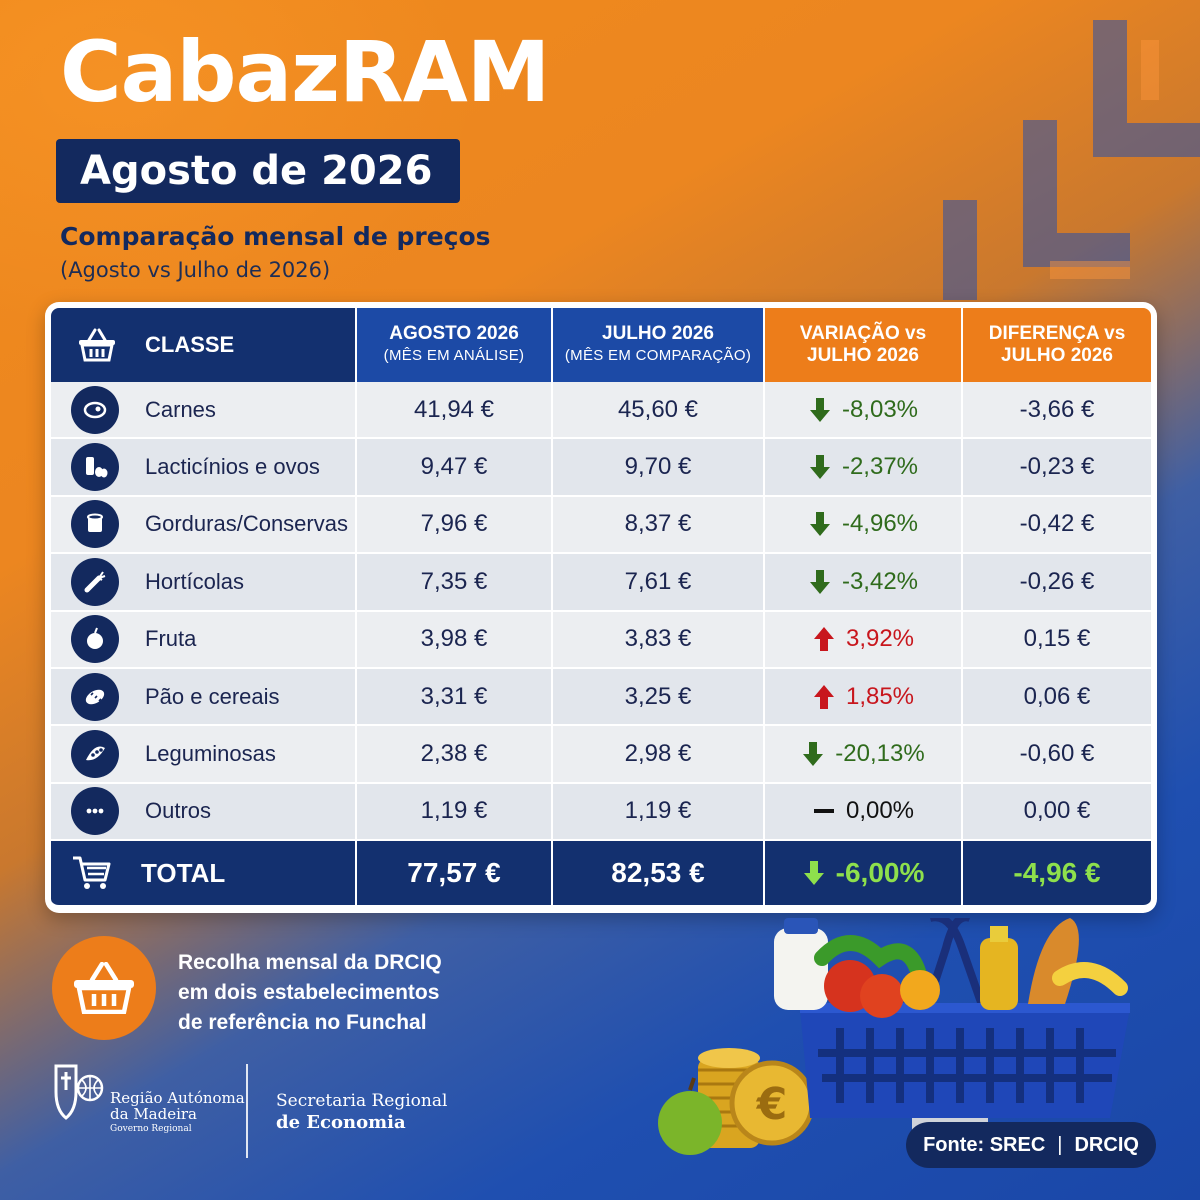 This screenshot has width=1200, height=1200. What do you see at coordinates (92, 872) in the screenshot?
I see `cart-icon` at bounding box center [92, 872].